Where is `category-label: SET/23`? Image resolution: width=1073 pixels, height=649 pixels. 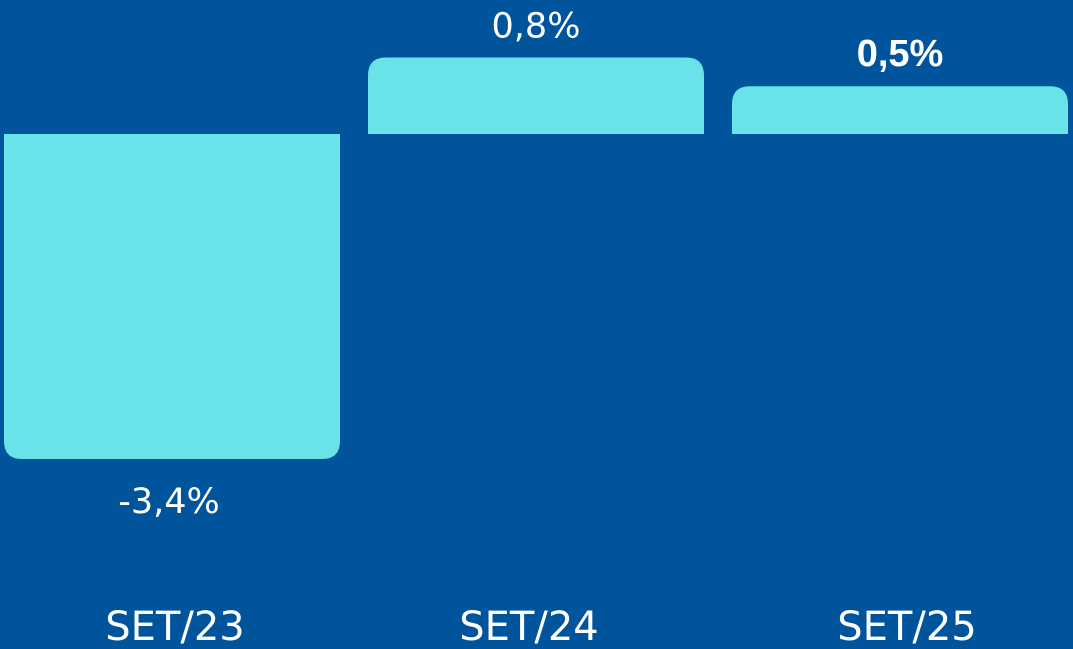 category-label: SET/23 is located at coordinates (174, 626).